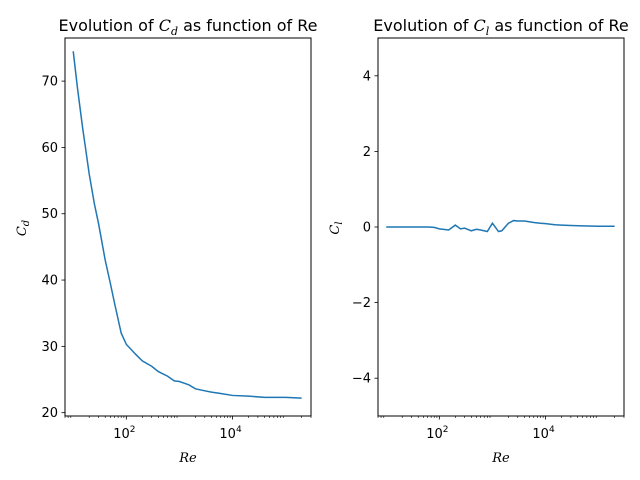  Describe the element at coordinates (165, 25) in the screenshot. I see `cd-title-symbol: C` at that location.